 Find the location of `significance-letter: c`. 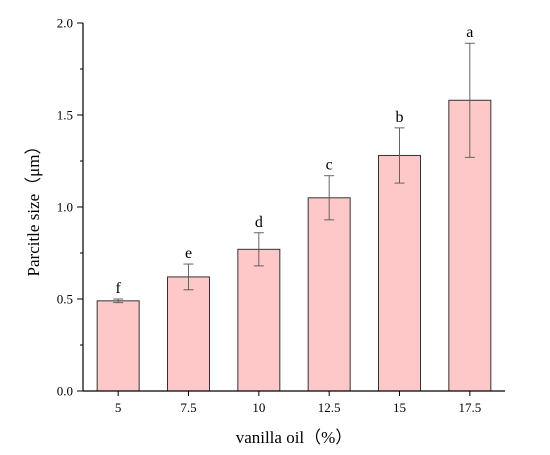

significance-letter: c is located at coordinates (329, 165).